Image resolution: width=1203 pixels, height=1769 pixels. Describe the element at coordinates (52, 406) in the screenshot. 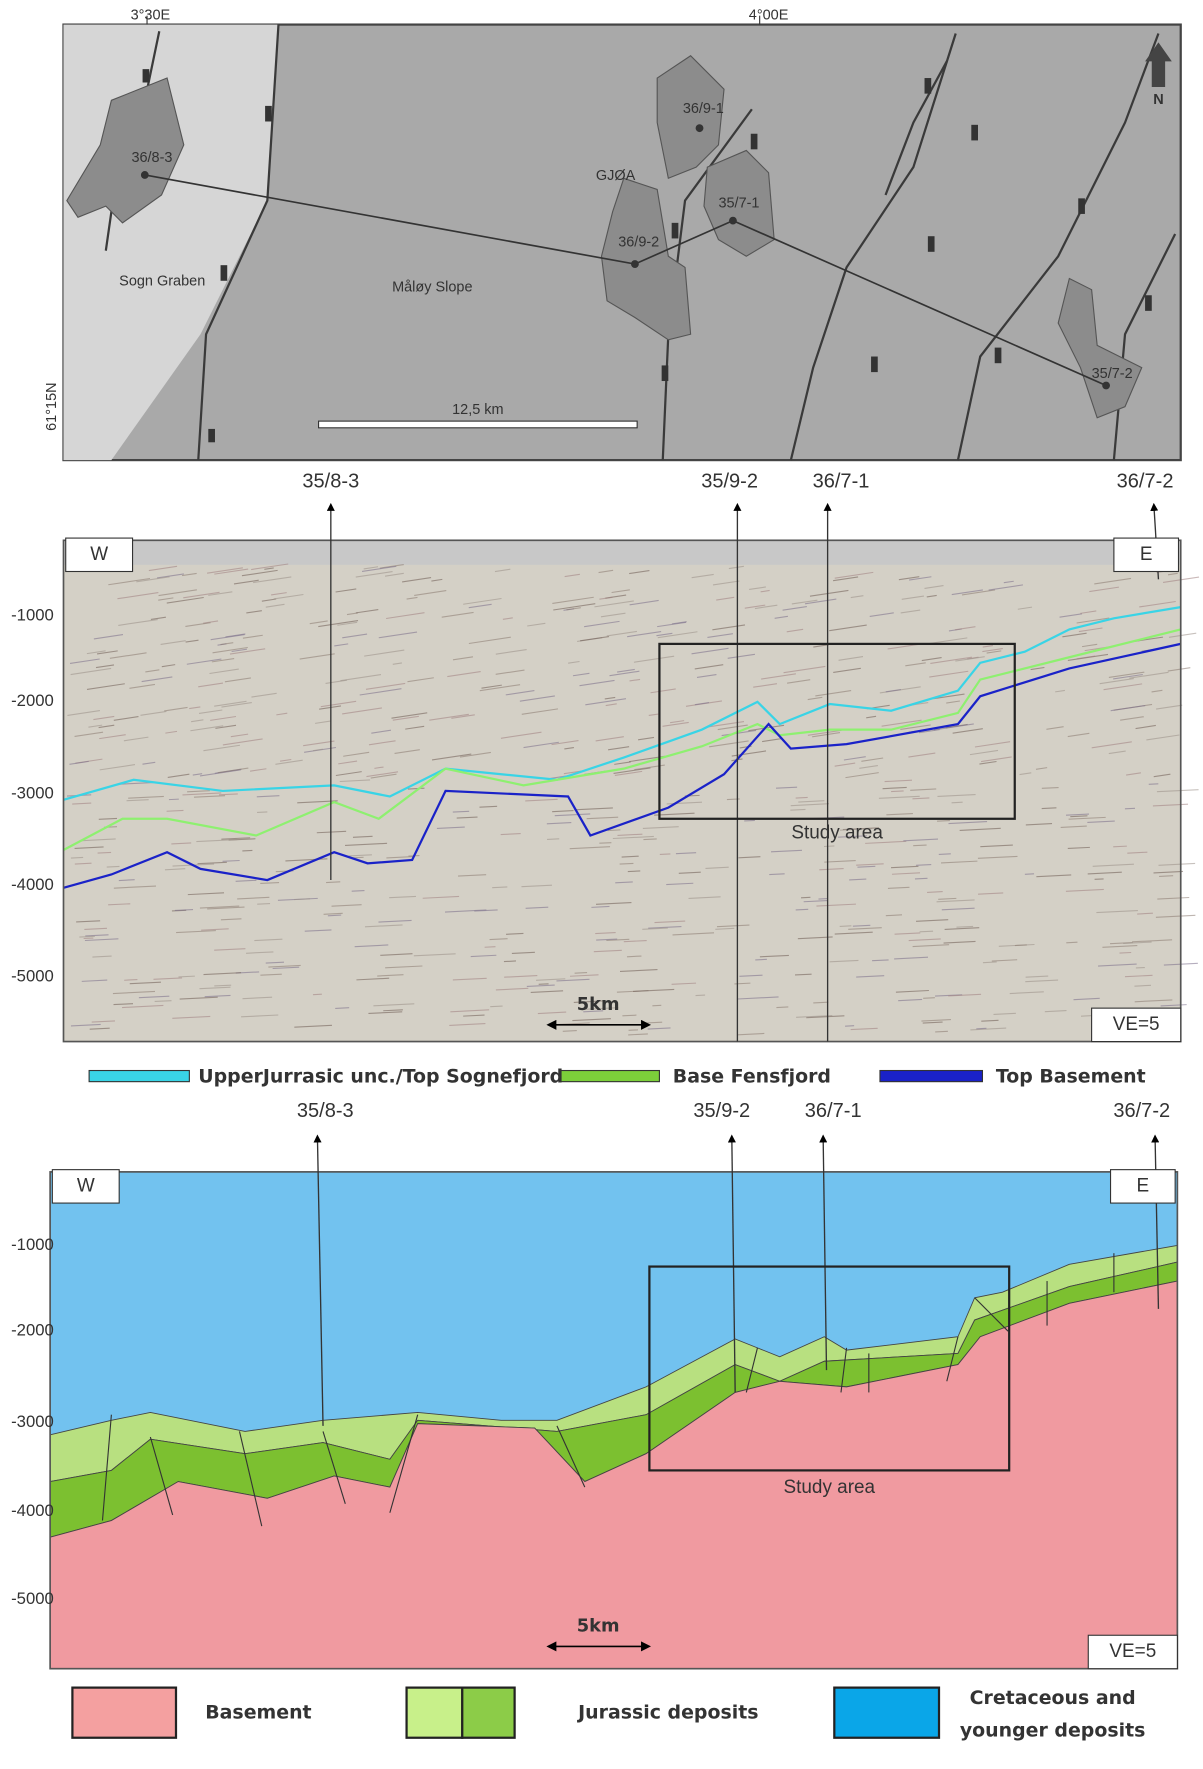

I see `lat-label: 61°15N` at that location.